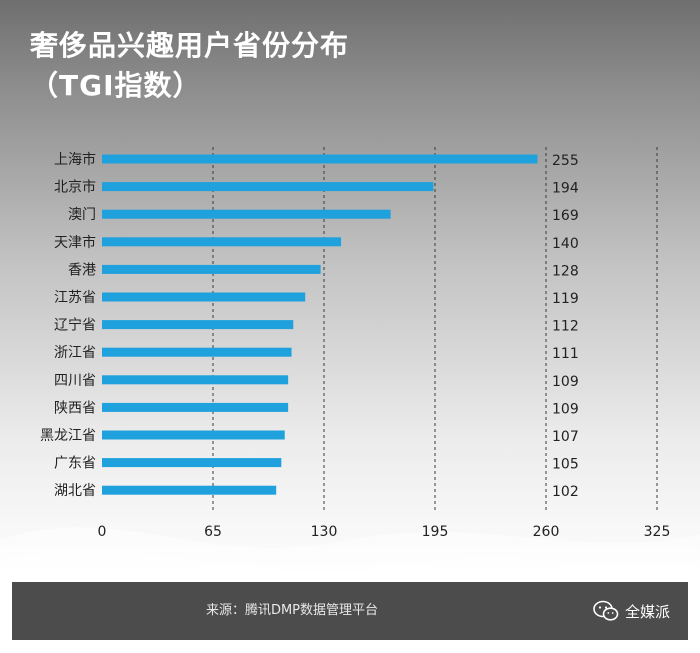 Image resolution: width=700 pixels, height=653 pixels. I want to click on x-tick-label: 195, so click(435, 532).